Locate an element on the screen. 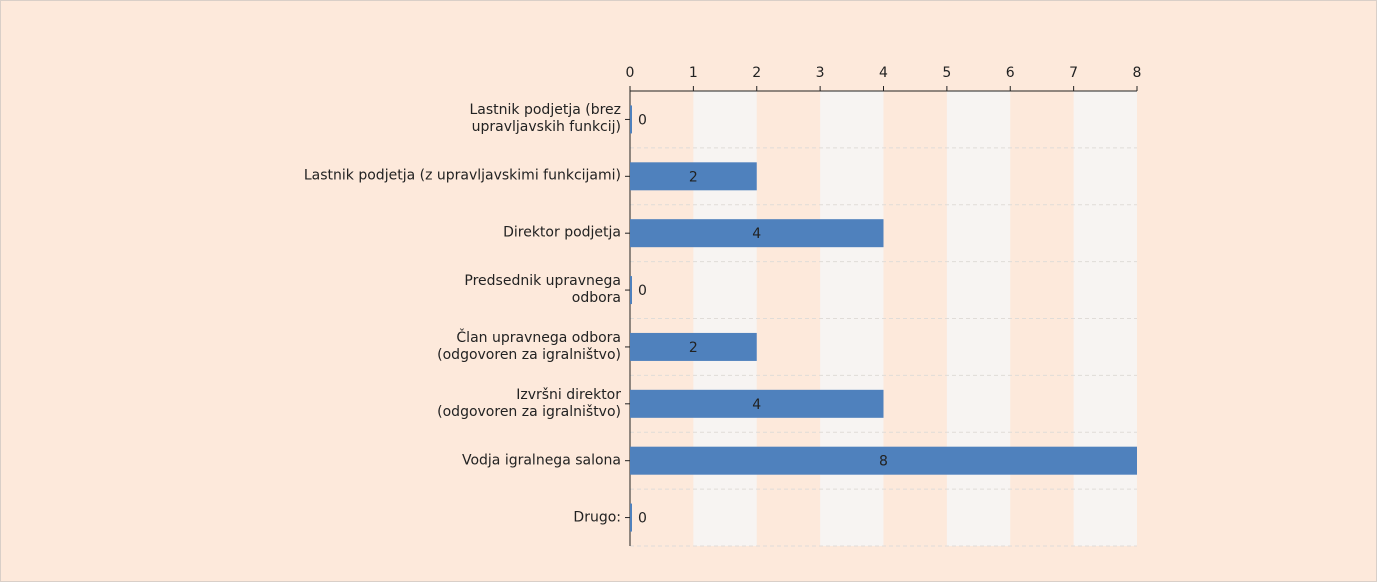 This screenshot has height=582, width=1377. x-tick-label: 5 is located at coordinates (946, 73).